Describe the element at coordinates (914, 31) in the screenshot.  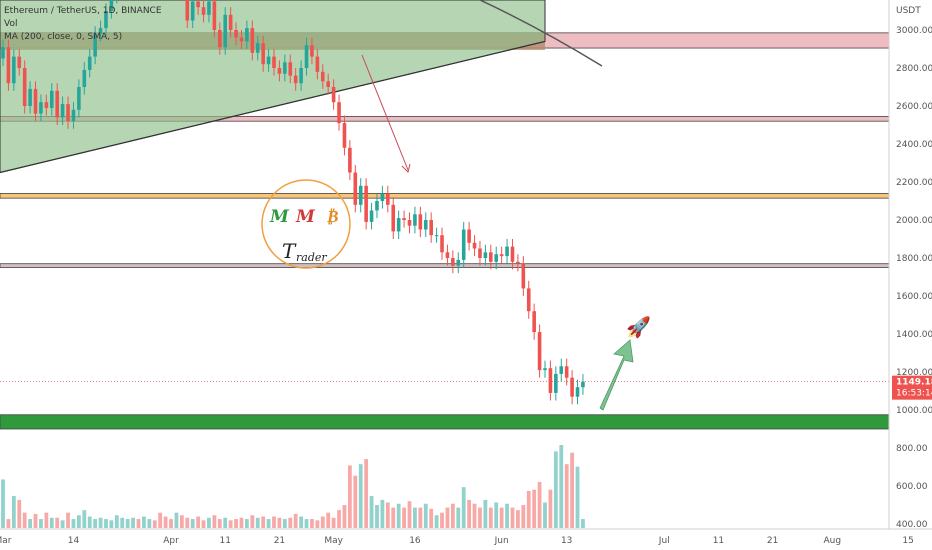
I see `price-tick-label: 3000.00` at that location.